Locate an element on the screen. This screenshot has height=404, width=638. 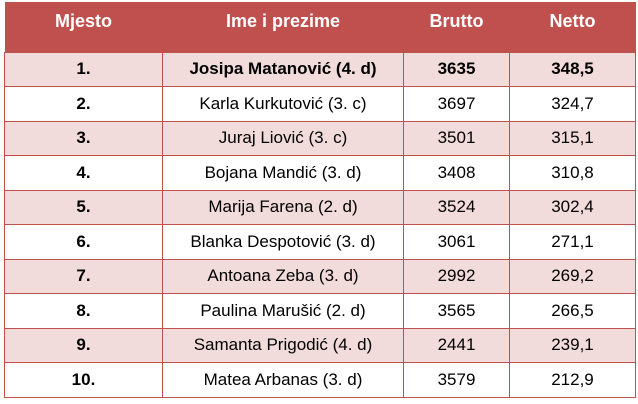
cell-place: 7. is located at coordinates (83, 276).